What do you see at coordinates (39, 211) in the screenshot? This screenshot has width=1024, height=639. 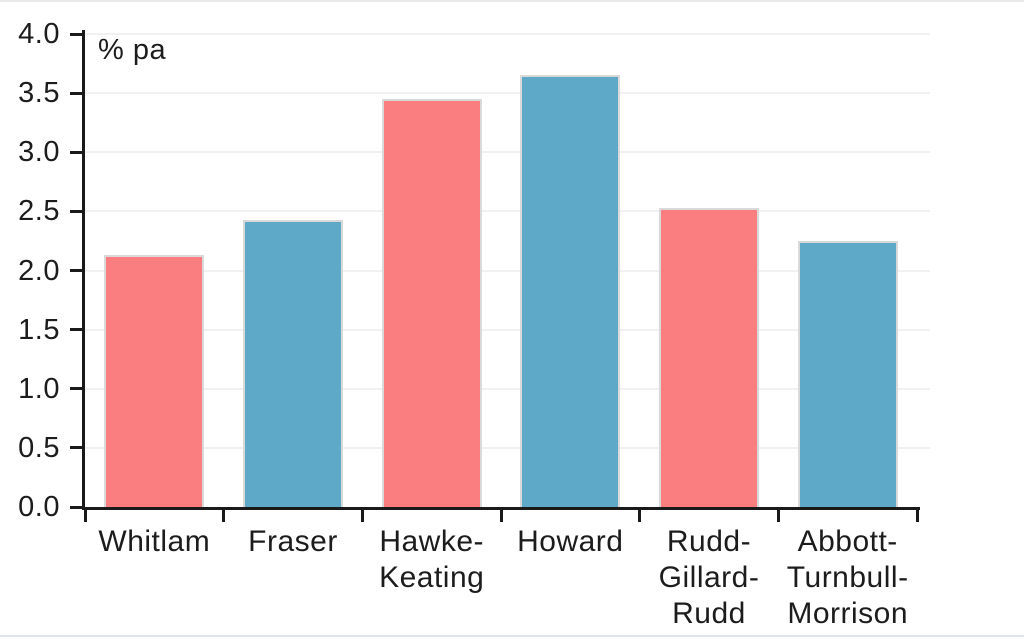 I see `y-tick-label-2.5: 2.5` at bounding box center [39, 211].